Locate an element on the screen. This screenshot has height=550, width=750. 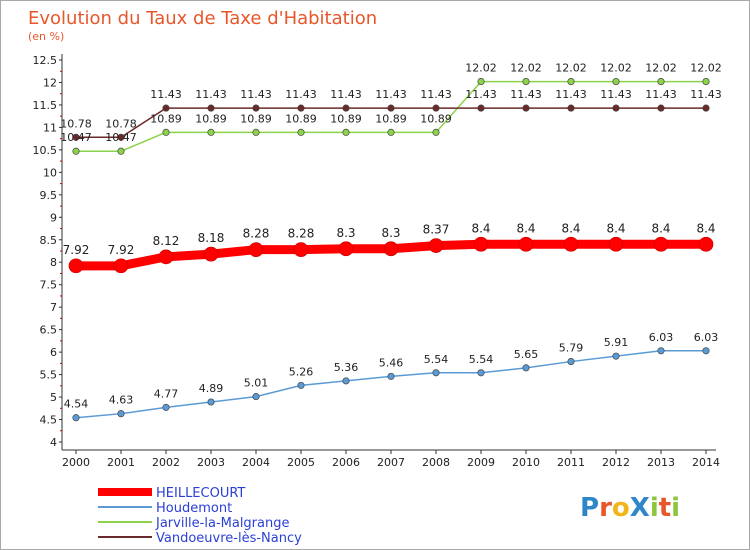
data-label-houdemont: 4.54 is located at coordinates (76, 404).